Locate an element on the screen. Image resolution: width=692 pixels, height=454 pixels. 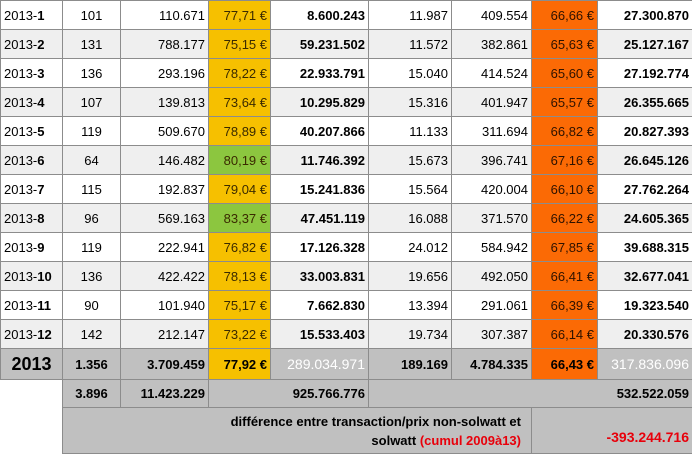
difference-suffix: (cumul 2009à13) is located at coordinates (470, 440).